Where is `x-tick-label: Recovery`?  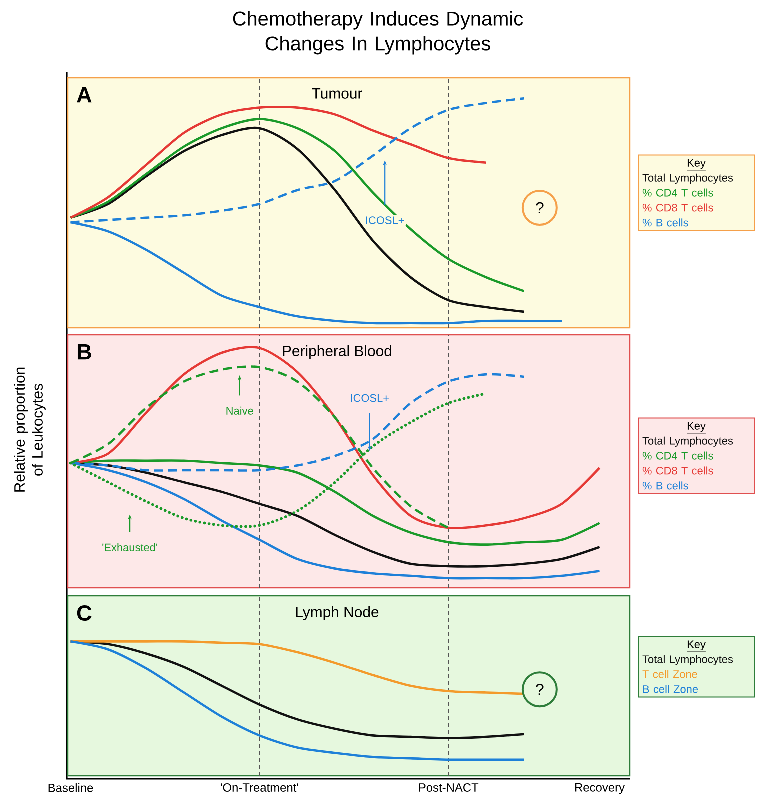 x-tick-label: Recovery is located at coordinates (600, 789).